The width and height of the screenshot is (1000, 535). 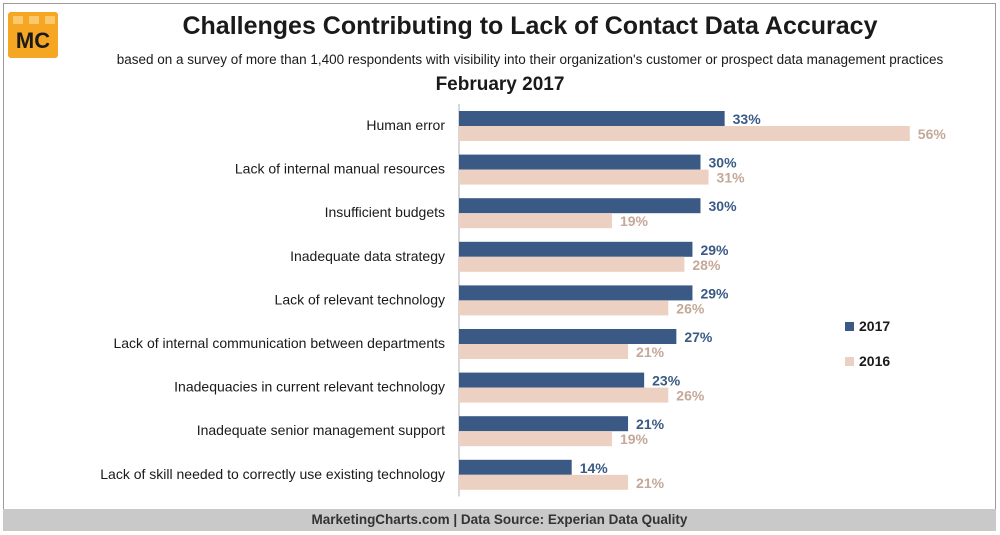 What do you see at coordinates (849, 361) in the screenshot?
I see `legend-swatch-2016` at bounding box center [849, 361].